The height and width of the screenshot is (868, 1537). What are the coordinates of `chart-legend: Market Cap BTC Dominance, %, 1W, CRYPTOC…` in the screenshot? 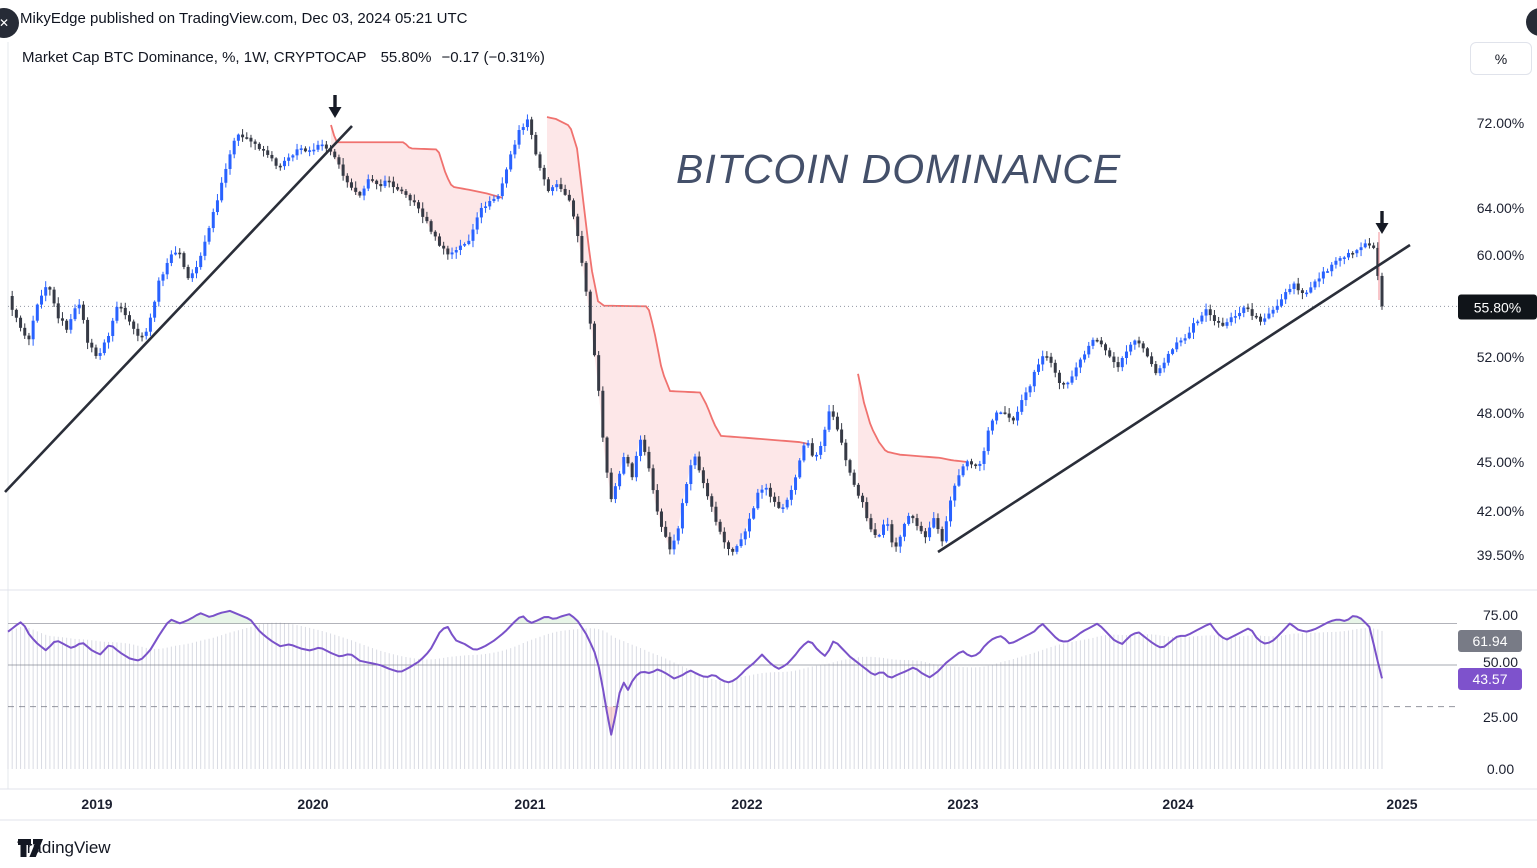 It's located at (283, 57).